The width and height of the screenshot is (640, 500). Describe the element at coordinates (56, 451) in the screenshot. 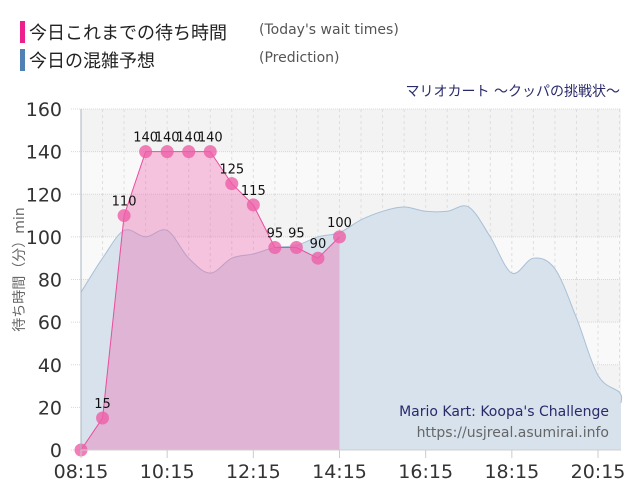

I see `y-tick-label: 0` at that location.